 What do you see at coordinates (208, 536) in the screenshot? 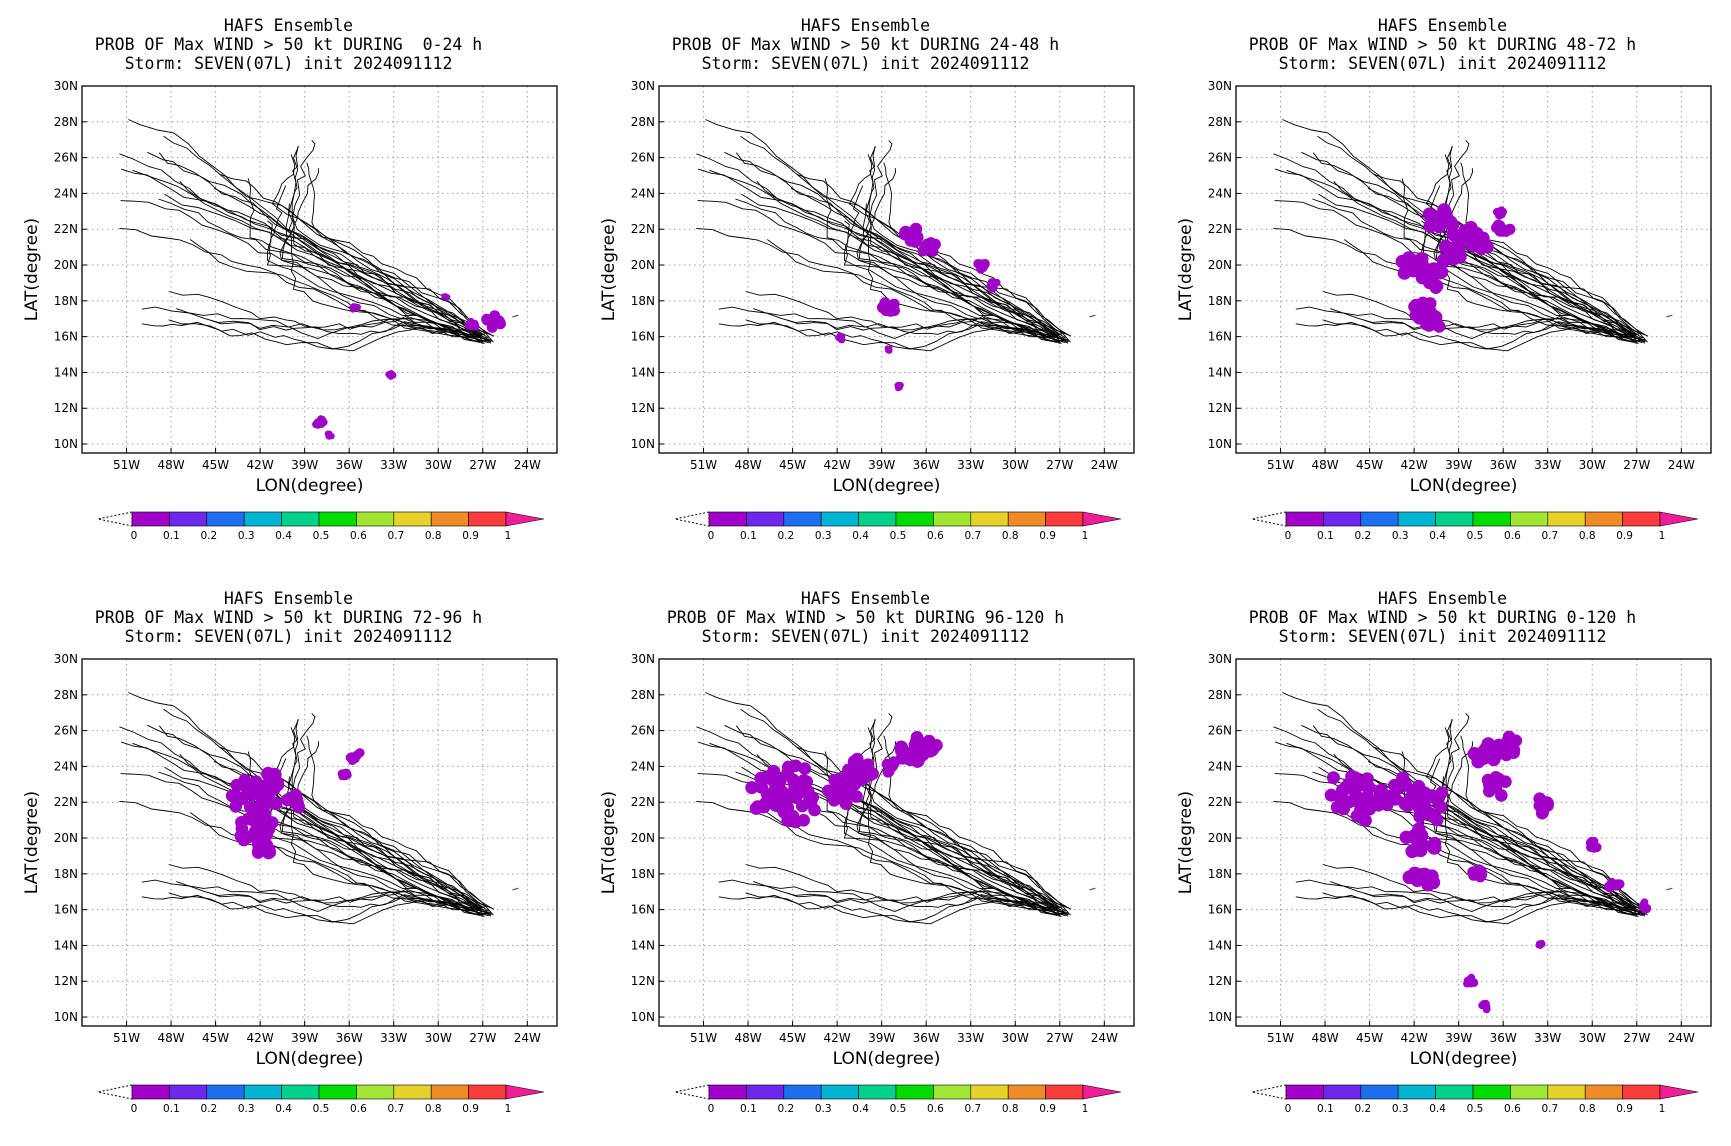
I see `colorbar-label: 0.2` at bounding box center [208, 536].